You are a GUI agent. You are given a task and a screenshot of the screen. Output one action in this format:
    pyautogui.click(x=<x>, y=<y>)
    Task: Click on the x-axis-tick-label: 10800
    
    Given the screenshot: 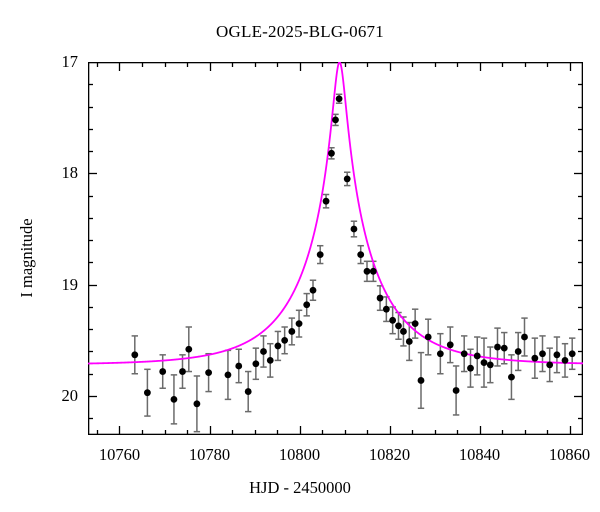 What is the action you would take?
    pyautogui.click(x=299, y=454)
    